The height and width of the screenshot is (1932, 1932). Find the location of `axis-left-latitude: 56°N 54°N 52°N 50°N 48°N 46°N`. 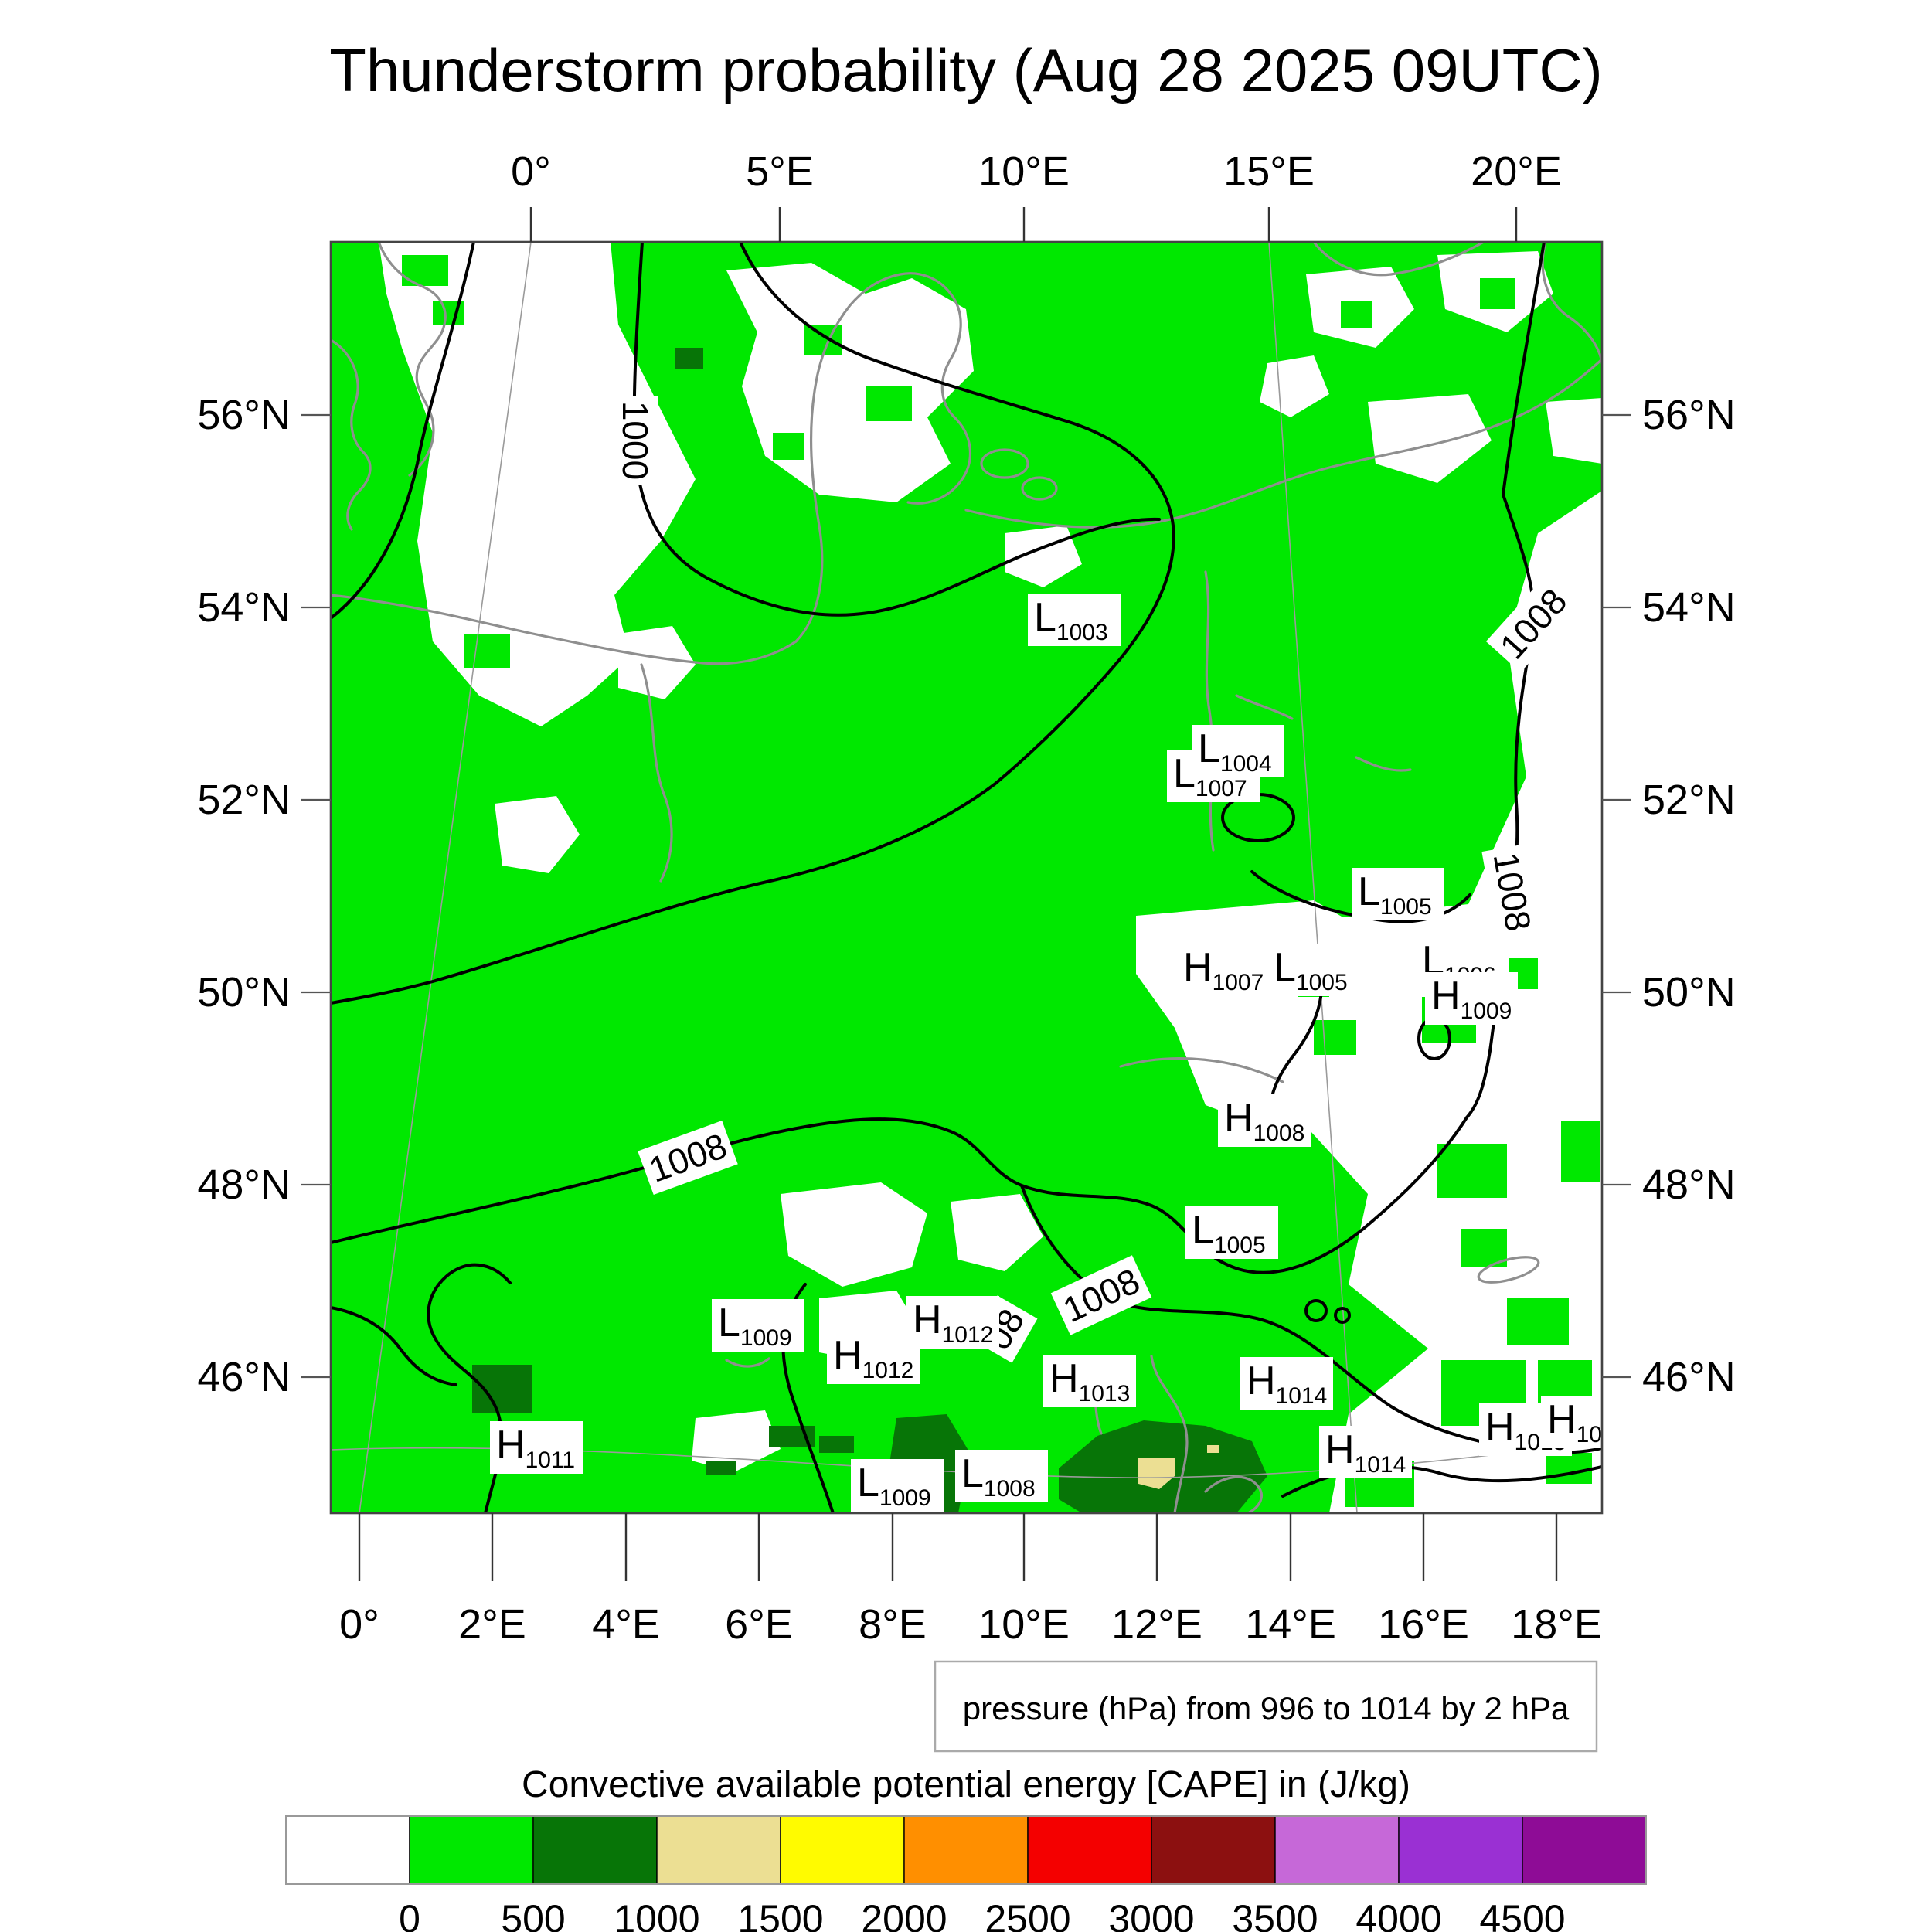

axis-left-latitude: 56°N 54°N 52°N 50°N 48°N 46°N is located at coordinates (264, 896).